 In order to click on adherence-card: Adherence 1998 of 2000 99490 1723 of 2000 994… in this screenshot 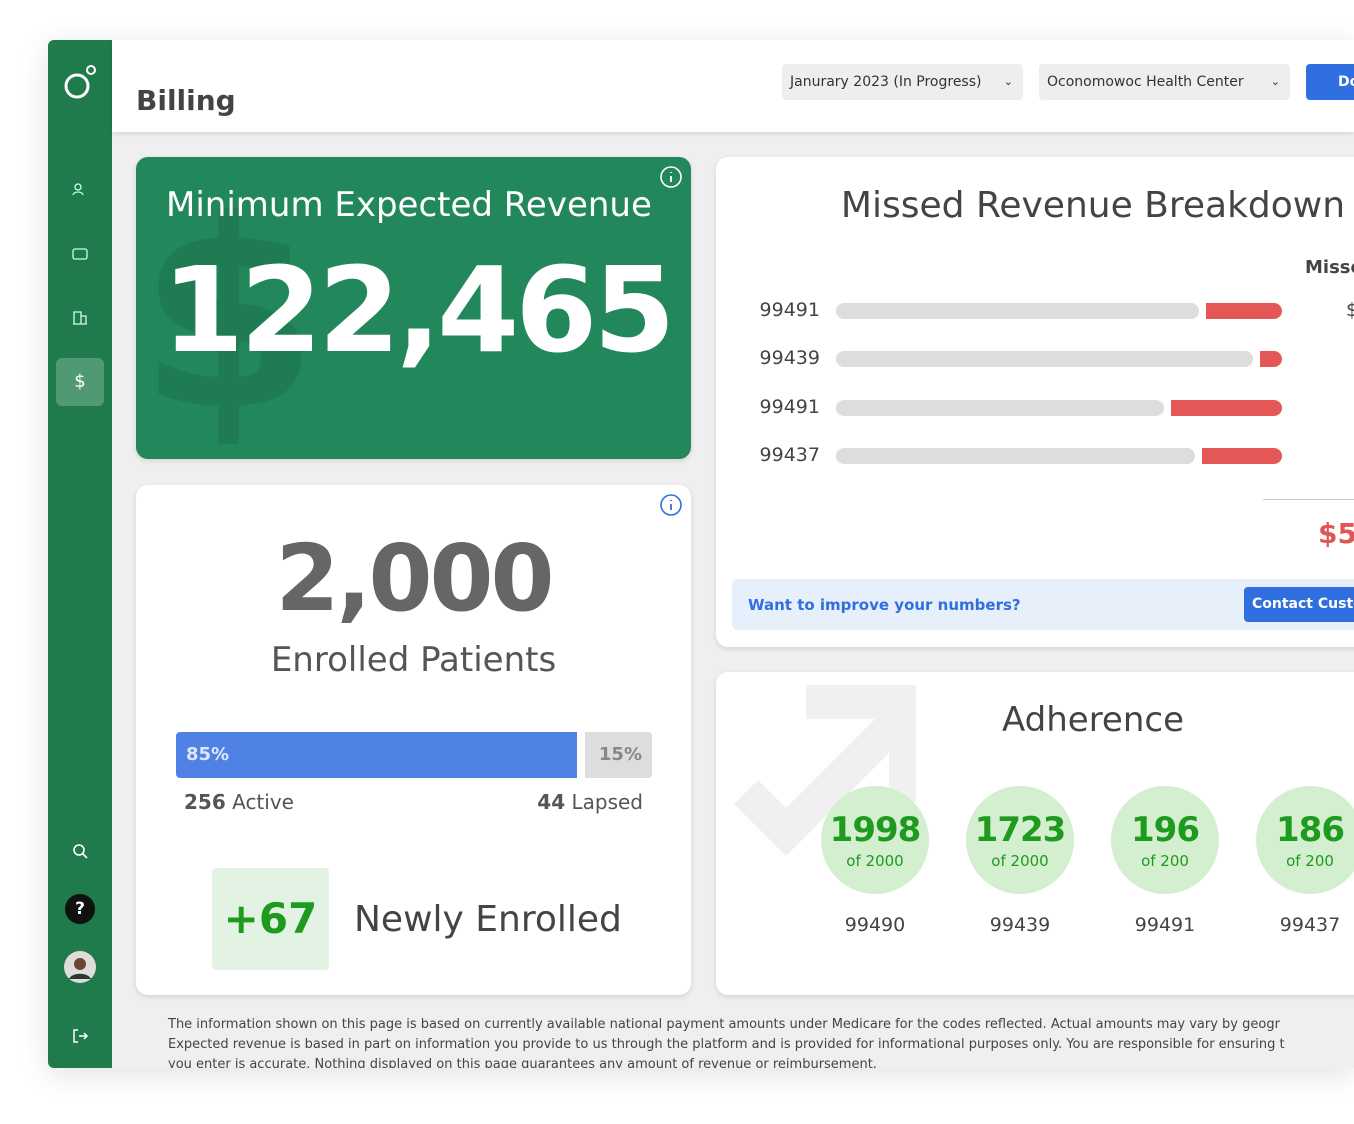, I will do `click(1035, 833)`.